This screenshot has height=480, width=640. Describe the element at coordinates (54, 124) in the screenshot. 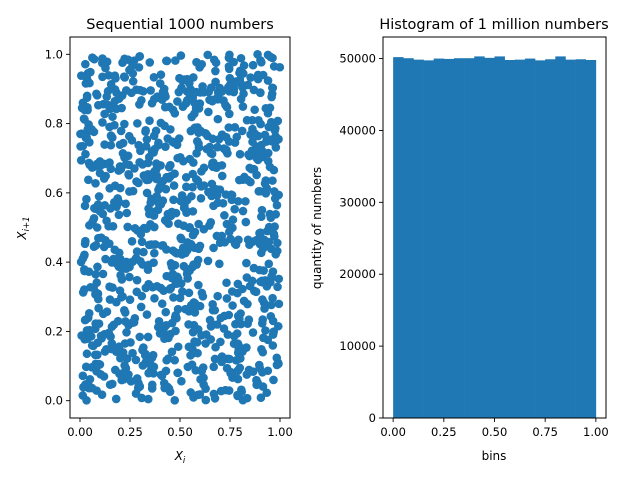

I see `y-tick-label: 0.8` at that location.